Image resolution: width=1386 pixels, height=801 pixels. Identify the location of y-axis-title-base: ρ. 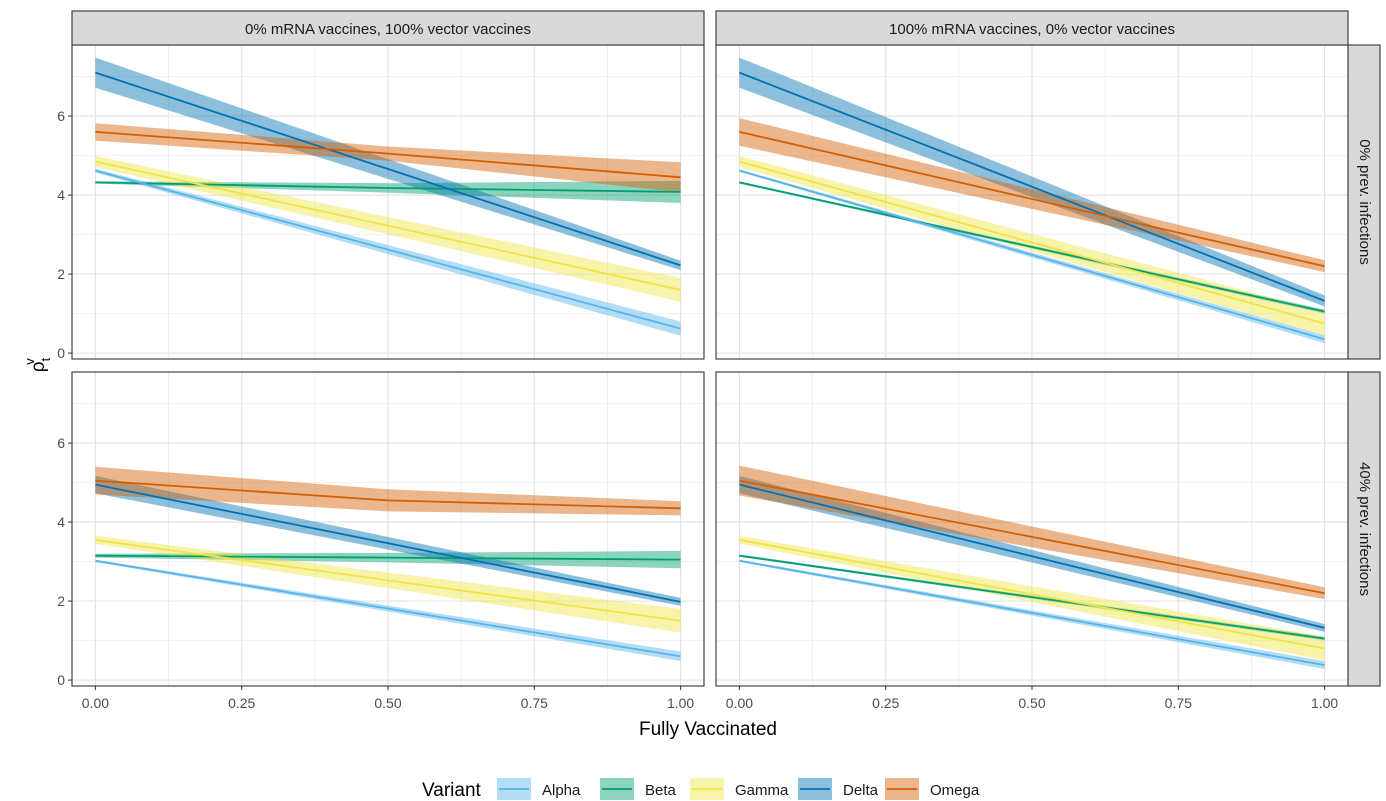
(38, 366).